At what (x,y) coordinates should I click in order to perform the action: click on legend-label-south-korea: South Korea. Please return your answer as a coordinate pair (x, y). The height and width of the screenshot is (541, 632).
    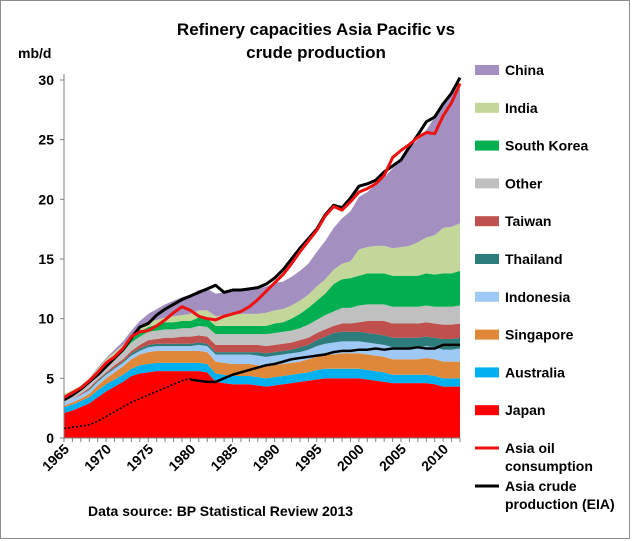
    Looking at the image, I should click on (546, 146).